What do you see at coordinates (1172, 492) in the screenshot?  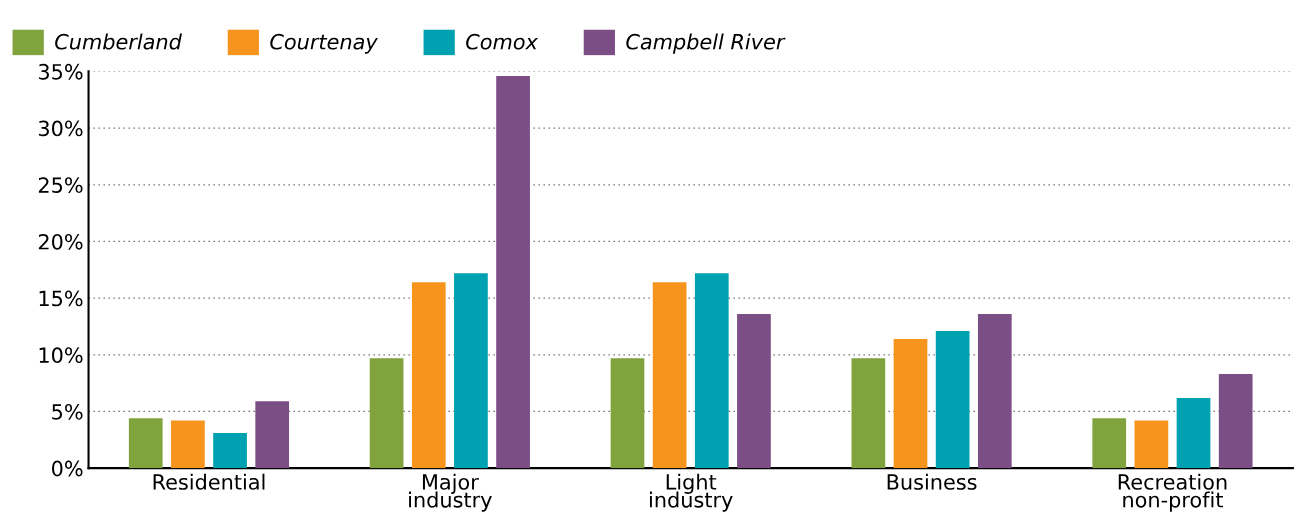 I see `x-tick-label: Recreation non-profit` at bounding box center [1172, 492].